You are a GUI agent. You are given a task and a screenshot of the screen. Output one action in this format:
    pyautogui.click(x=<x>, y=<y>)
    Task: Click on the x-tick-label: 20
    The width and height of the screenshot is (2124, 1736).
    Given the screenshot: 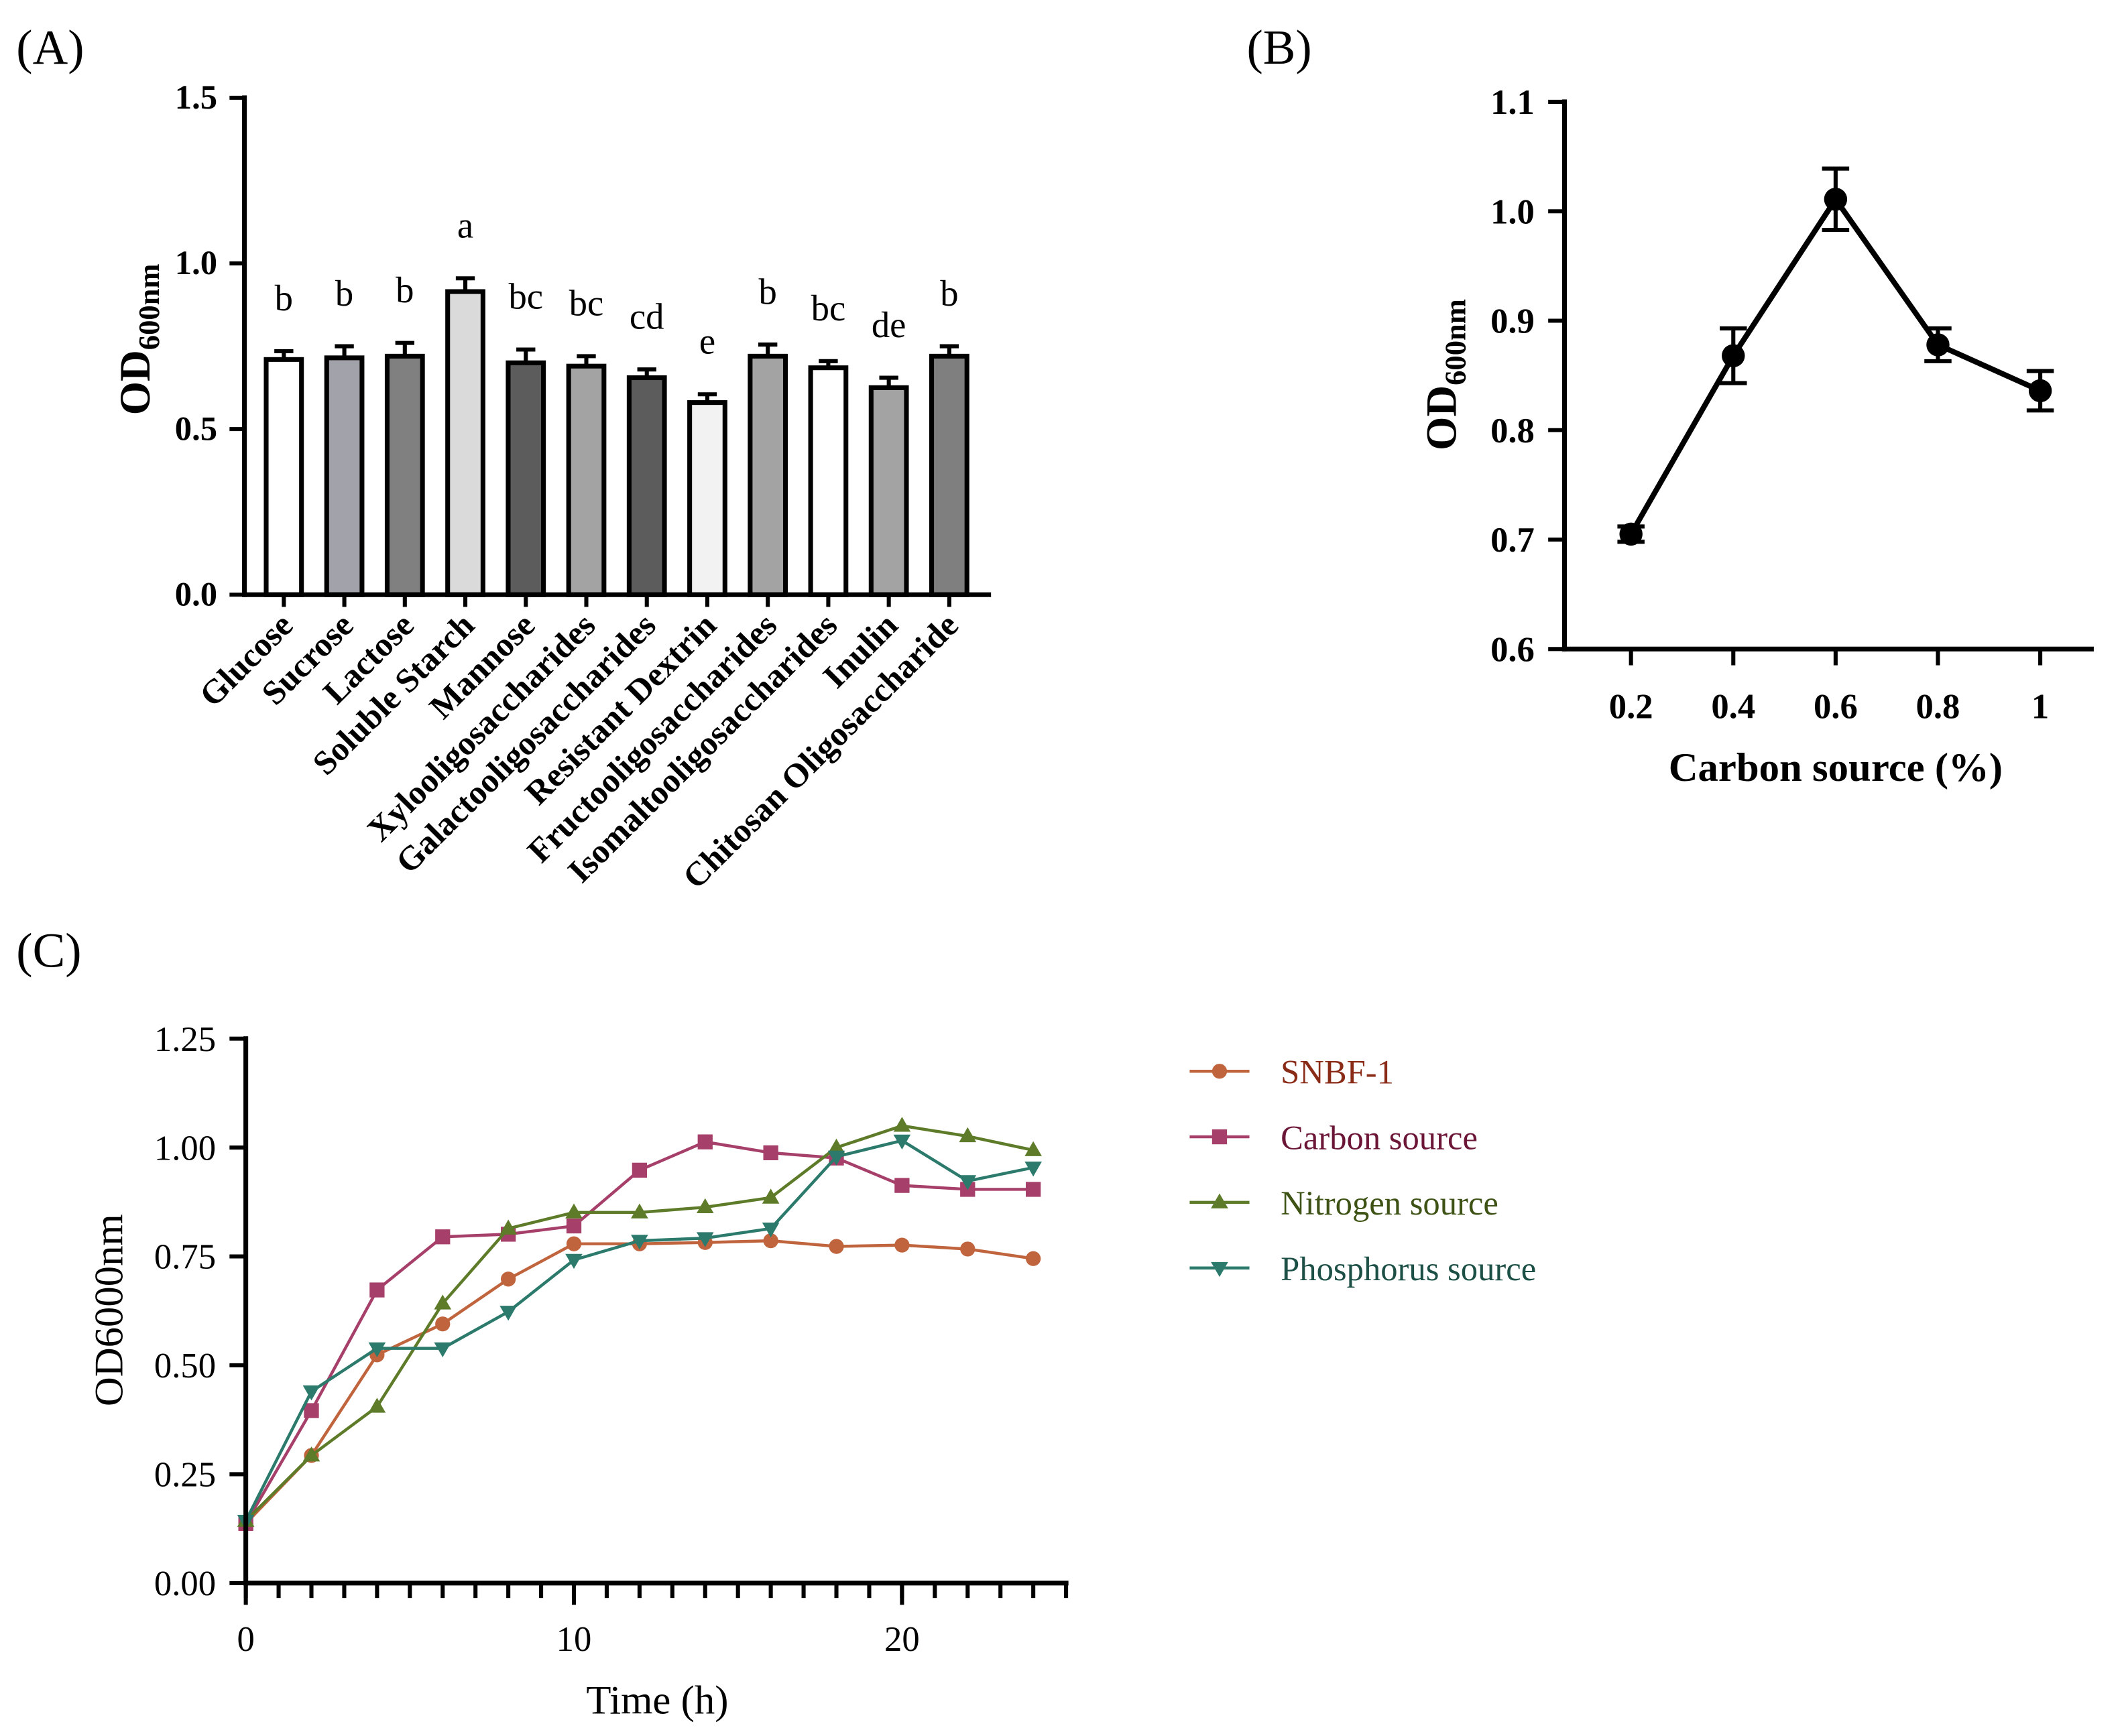 What is the action you would take?
    pyautogui.click(x=902, y=1640)
    